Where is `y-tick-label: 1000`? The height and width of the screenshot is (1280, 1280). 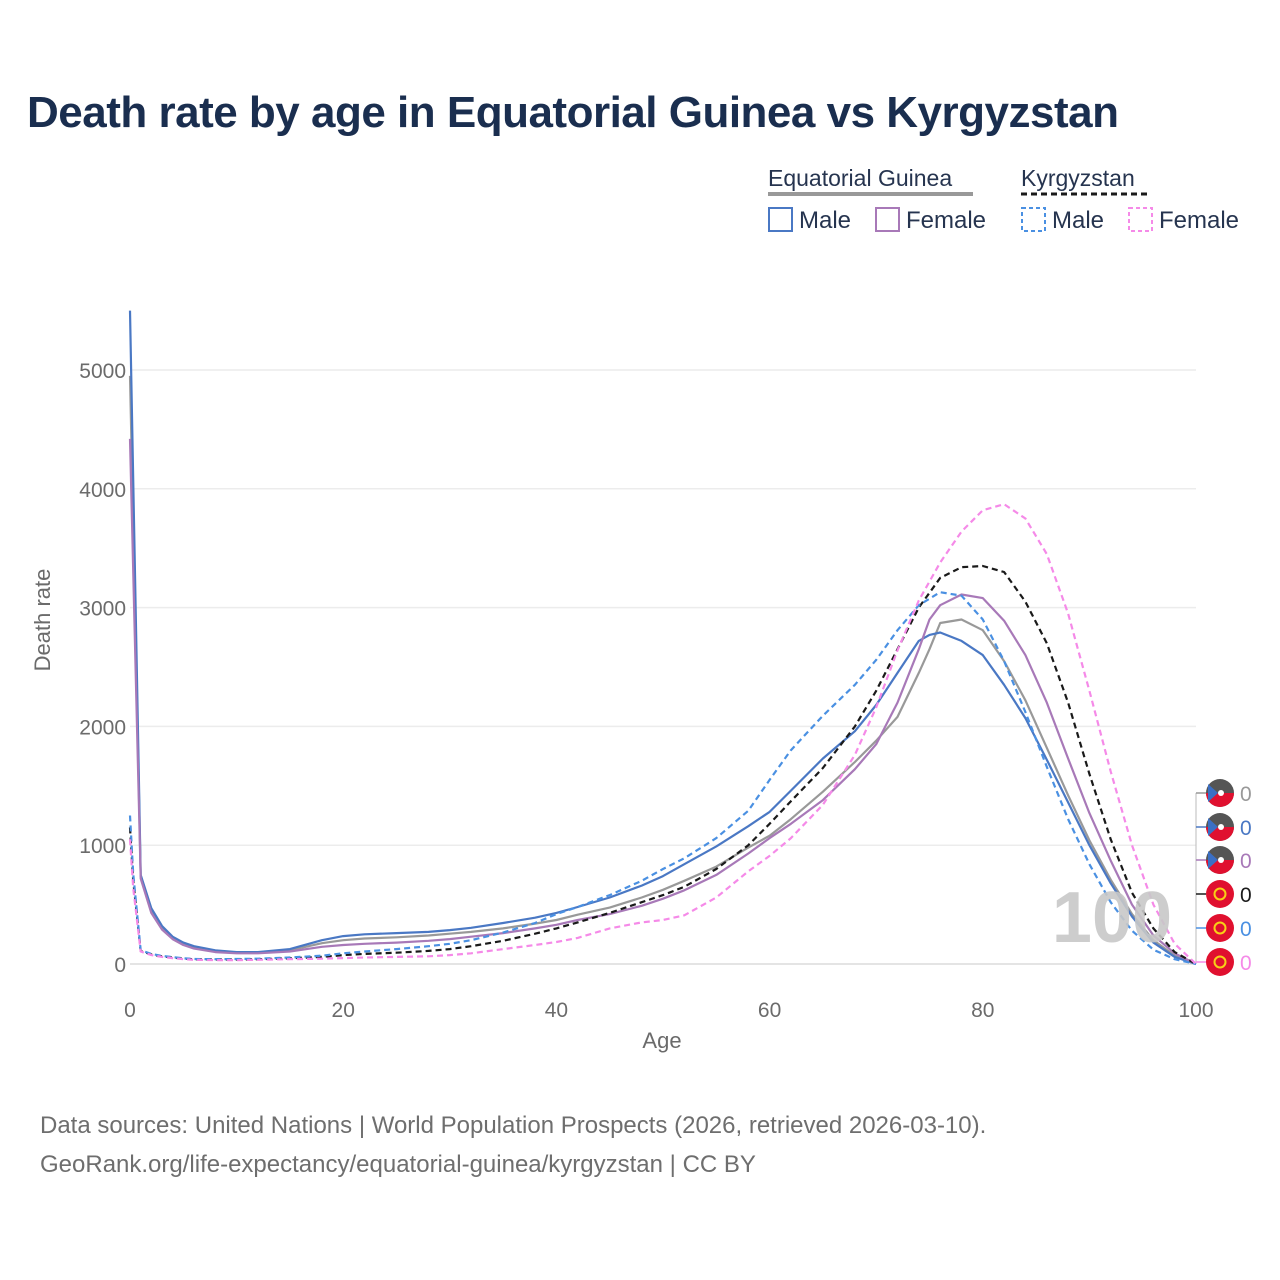
y-tick-label: 1000 is located at coordinates (102, 846).